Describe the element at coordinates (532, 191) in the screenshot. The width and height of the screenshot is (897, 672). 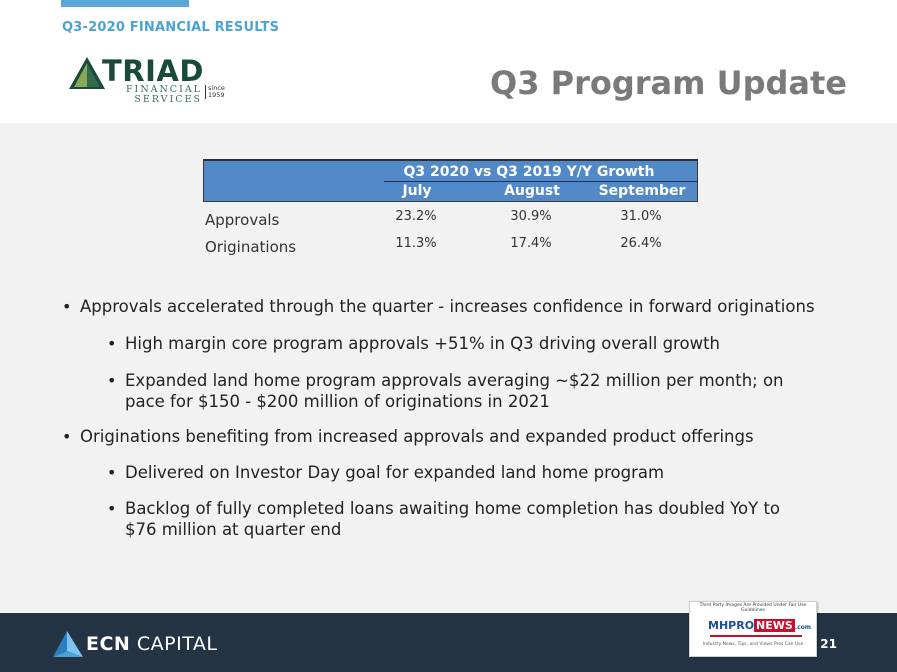
I see `column-header-august: August` at that location.